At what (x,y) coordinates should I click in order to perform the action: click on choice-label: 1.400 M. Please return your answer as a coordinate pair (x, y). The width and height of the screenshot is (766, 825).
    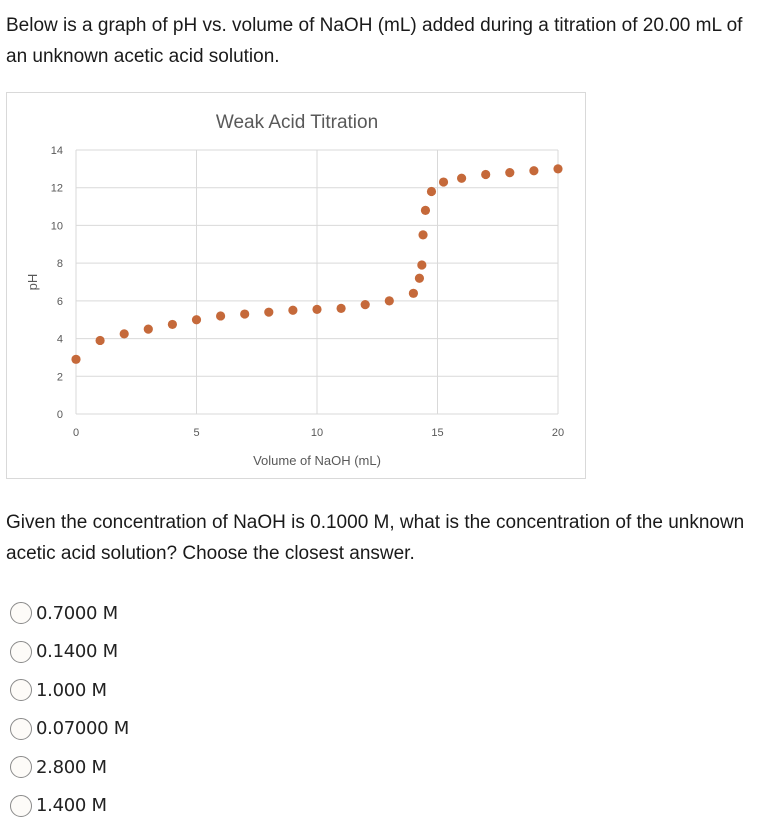
    Looking at the image, I should click on (71, 805).